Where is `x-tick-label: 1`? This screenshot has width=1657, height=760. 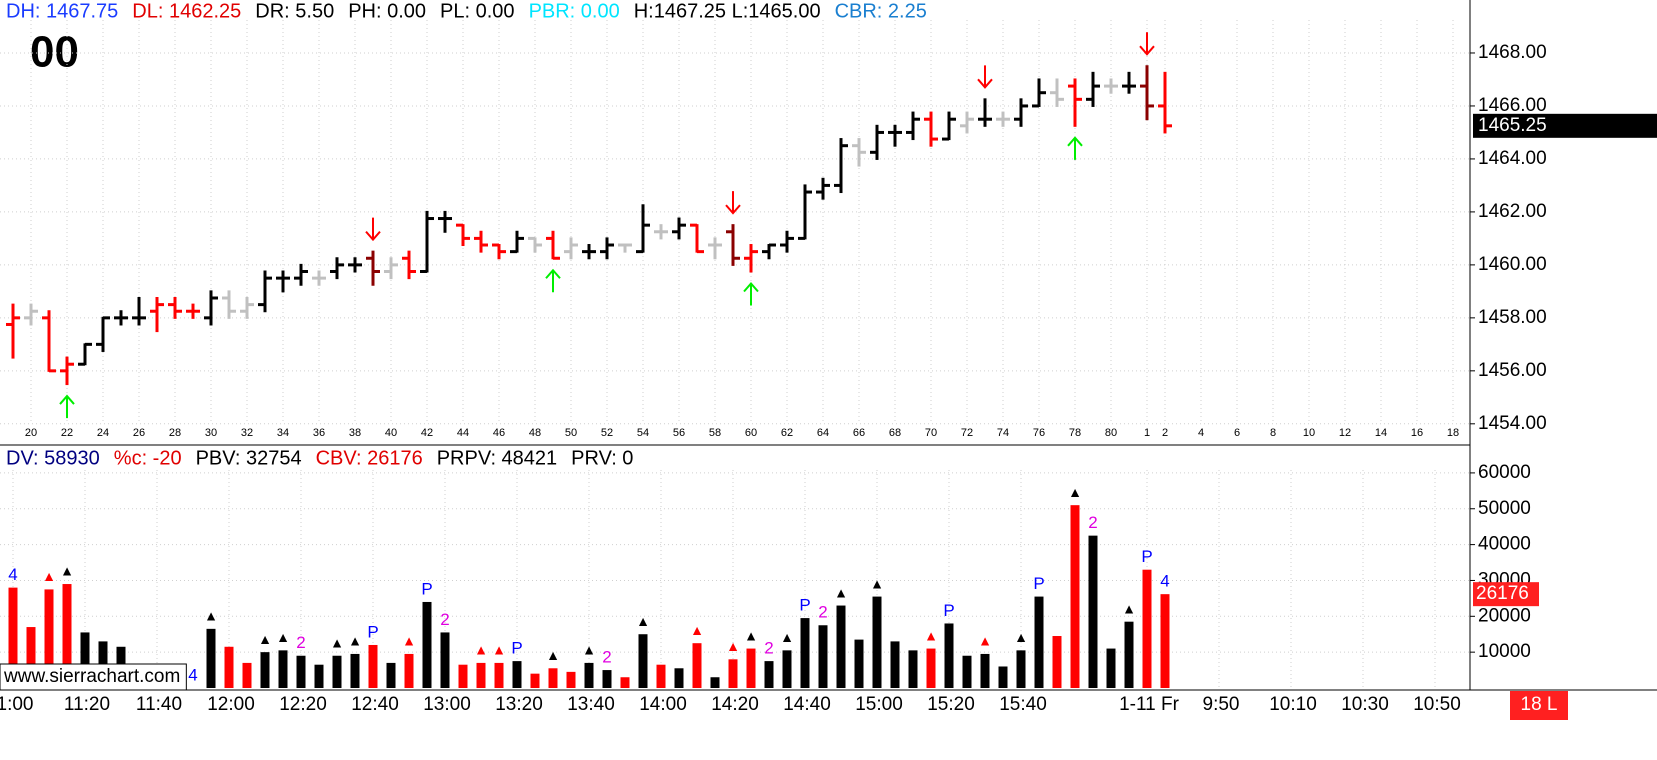 x-tick-label: 1 is located at coordinates (1147, 433).